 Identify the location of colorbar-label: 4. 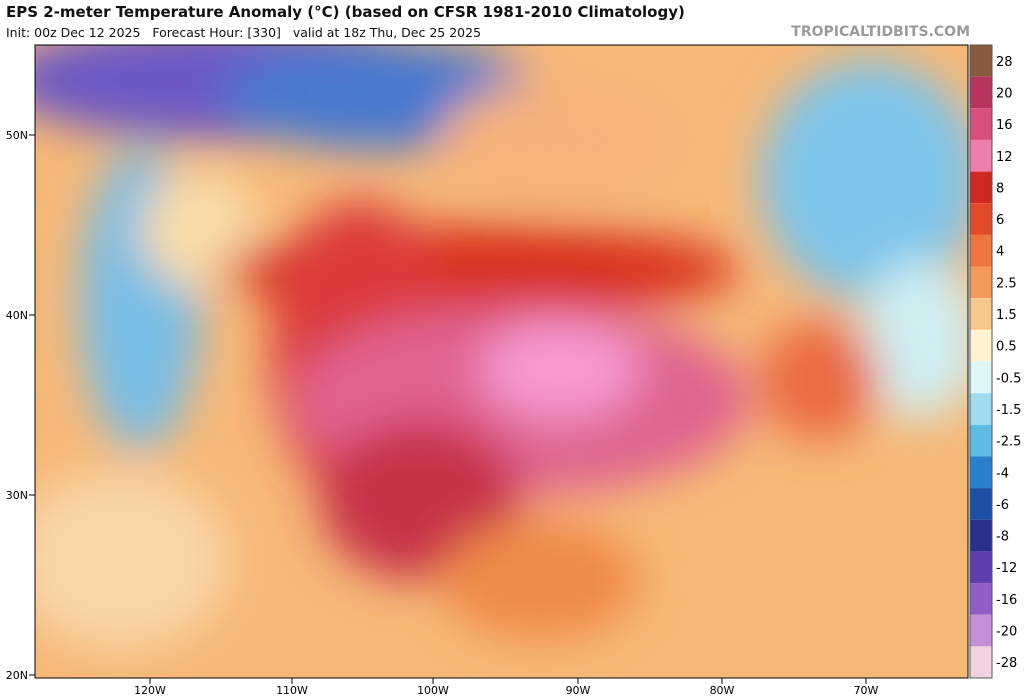
(1000, 252).